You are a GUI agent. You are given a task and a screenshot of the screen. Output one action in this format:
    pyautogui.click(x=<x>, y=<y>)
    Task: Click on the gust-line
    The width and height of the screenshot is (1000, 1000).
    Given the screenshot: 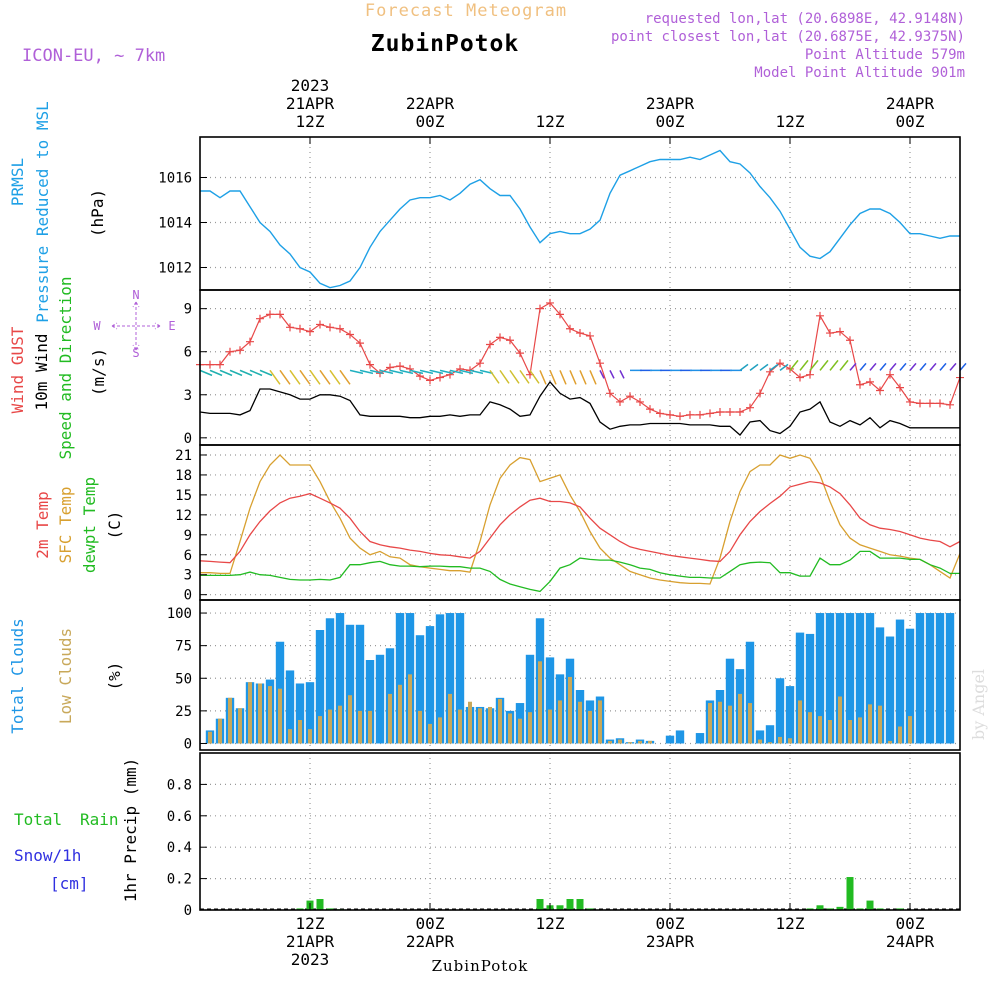 What is the action you would take?
    pyautogui.click(x=580, y=359)
    